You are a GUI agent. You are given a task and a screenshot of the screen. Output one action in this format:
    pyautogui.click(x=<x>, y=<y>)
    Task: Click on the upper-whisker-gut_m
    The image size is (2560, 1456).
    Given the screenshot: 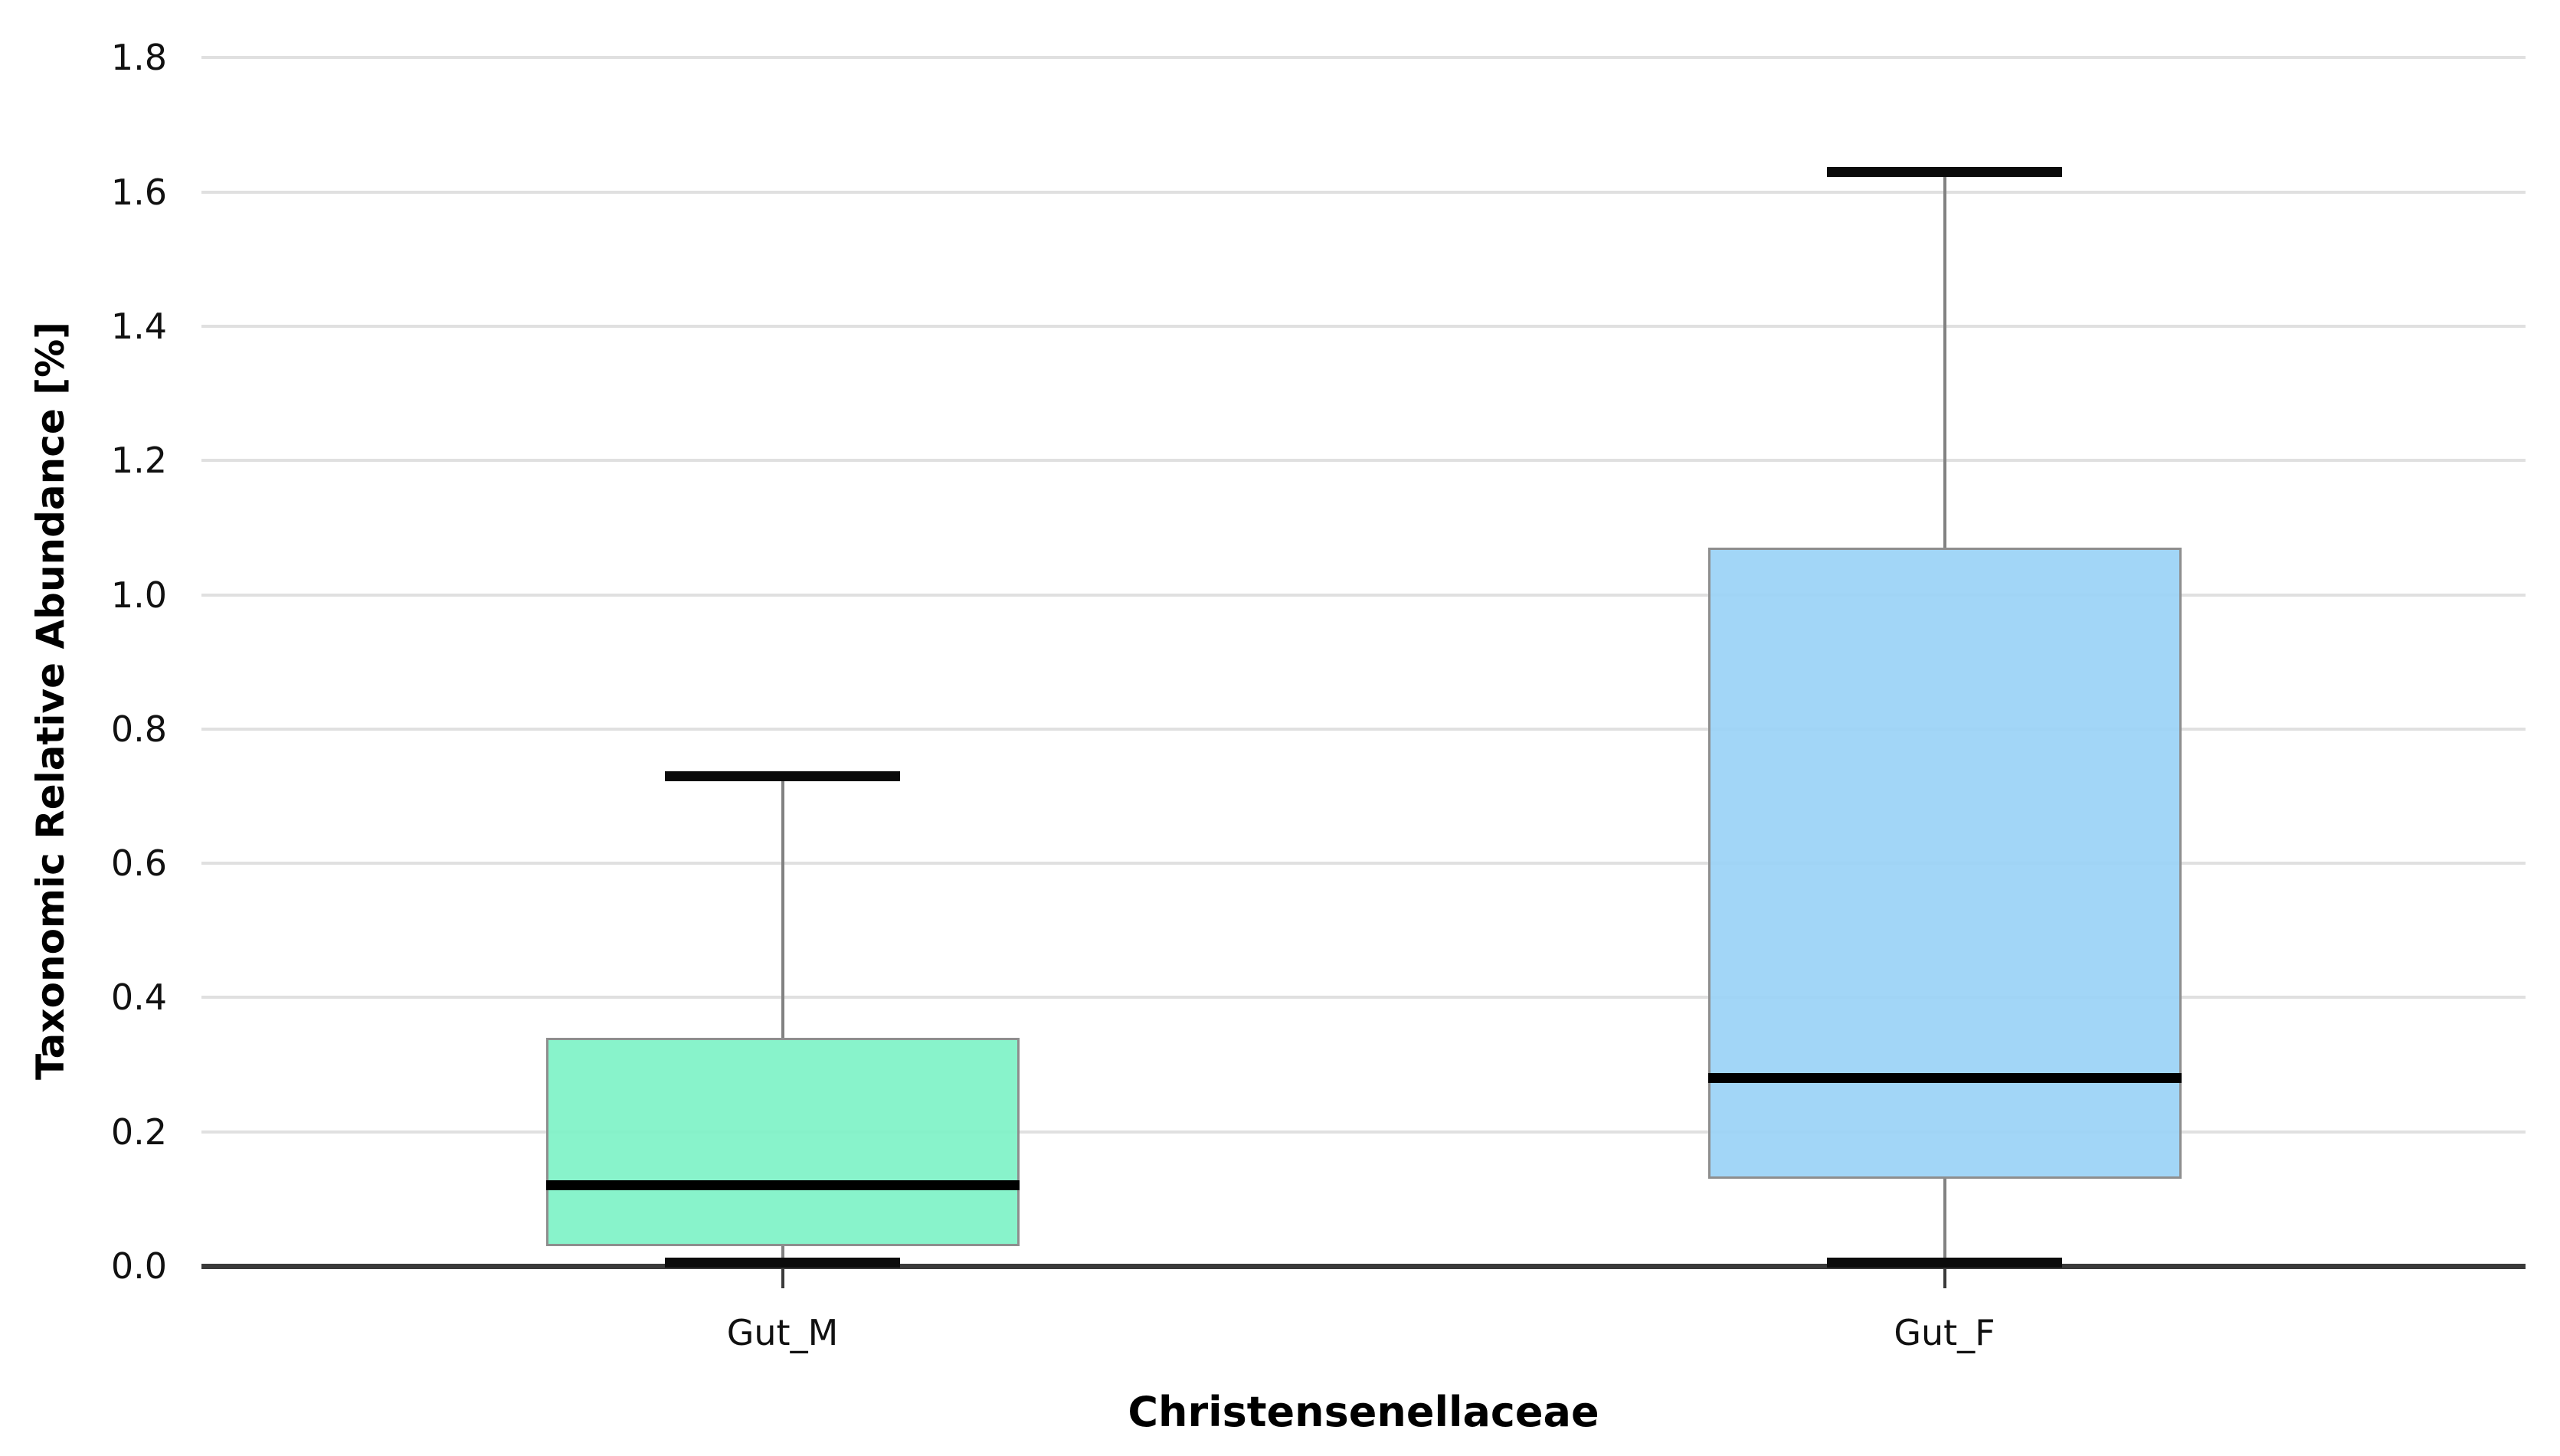 What is the action you would take?
    pyautogui.click(x=782, y=907)
    